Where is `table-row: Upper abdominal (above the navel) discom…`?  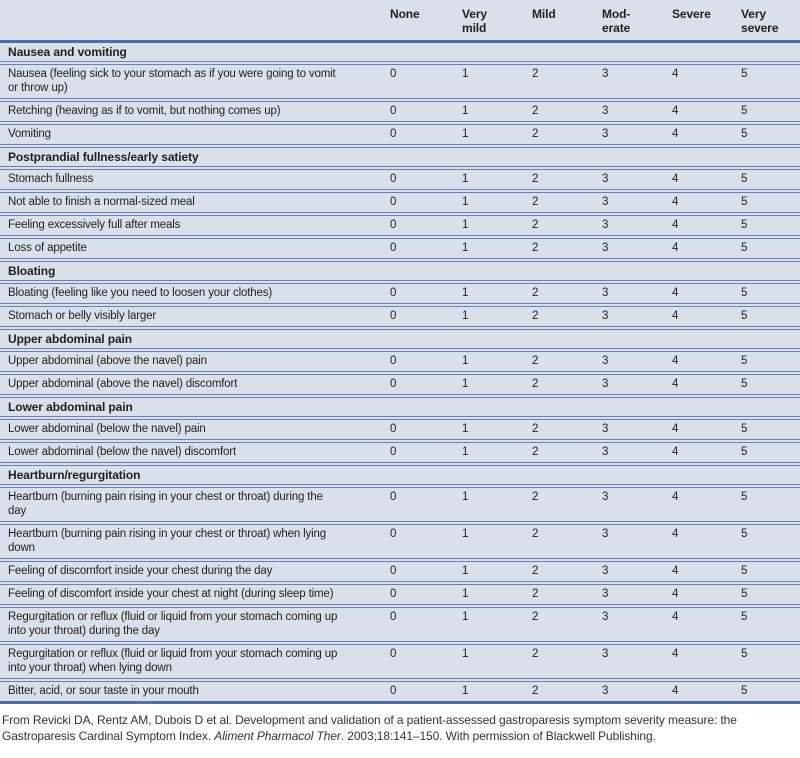
table-row: Upper abdominal (above the navel) discom… is located at coordinates (400, 382).